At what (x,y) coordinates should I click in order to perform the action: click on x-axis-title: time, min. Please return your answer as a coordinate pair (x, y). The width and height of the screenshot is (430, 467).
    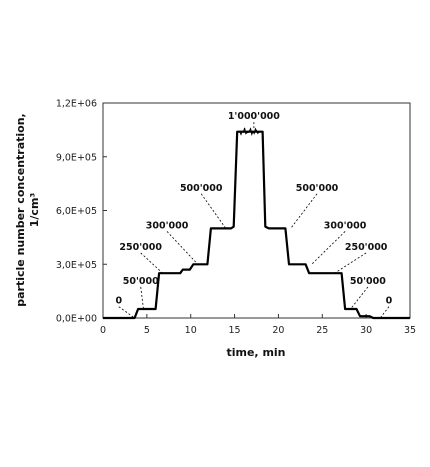
    Looking at the image, I should click on (255, 352).